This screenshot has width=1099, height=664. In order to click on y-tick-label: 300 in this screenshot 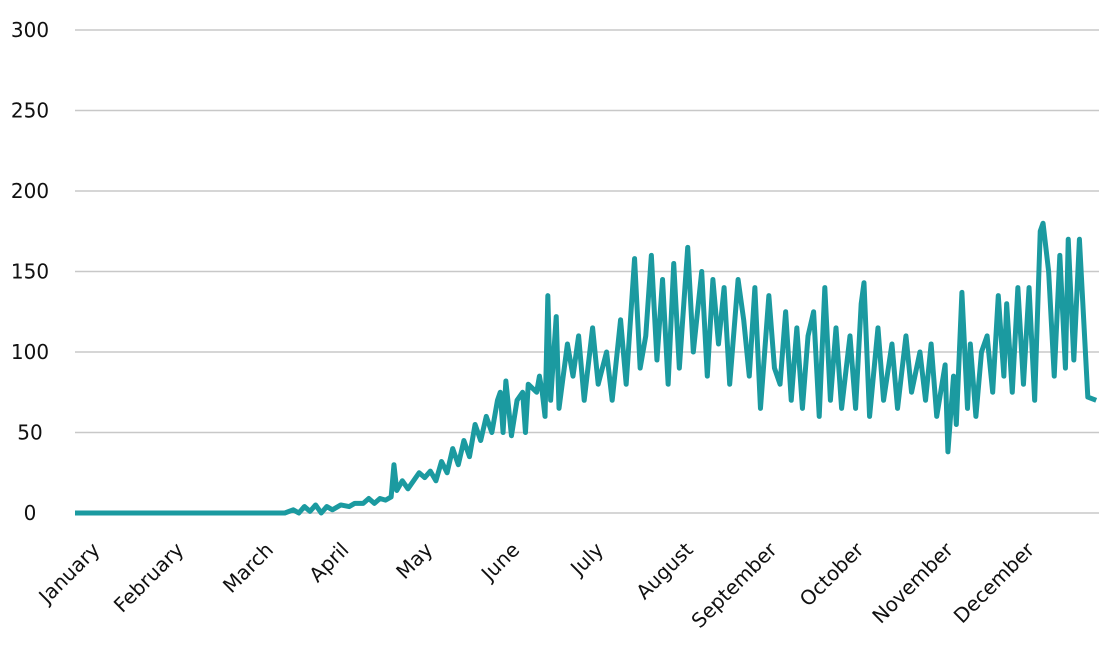, I will do `click(30, 30)`.